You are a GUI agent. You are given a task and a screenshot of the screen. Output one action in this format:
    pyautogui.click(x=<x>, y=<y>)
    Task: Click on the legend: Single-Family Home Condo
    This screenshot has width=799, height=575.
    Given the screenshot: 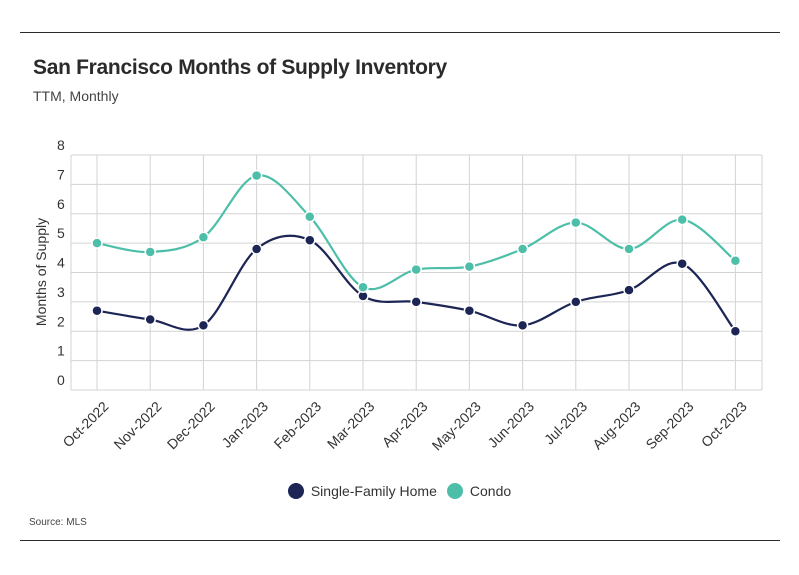 What is the action you would take?
    pyautogui.click(x=399, y=491)
    